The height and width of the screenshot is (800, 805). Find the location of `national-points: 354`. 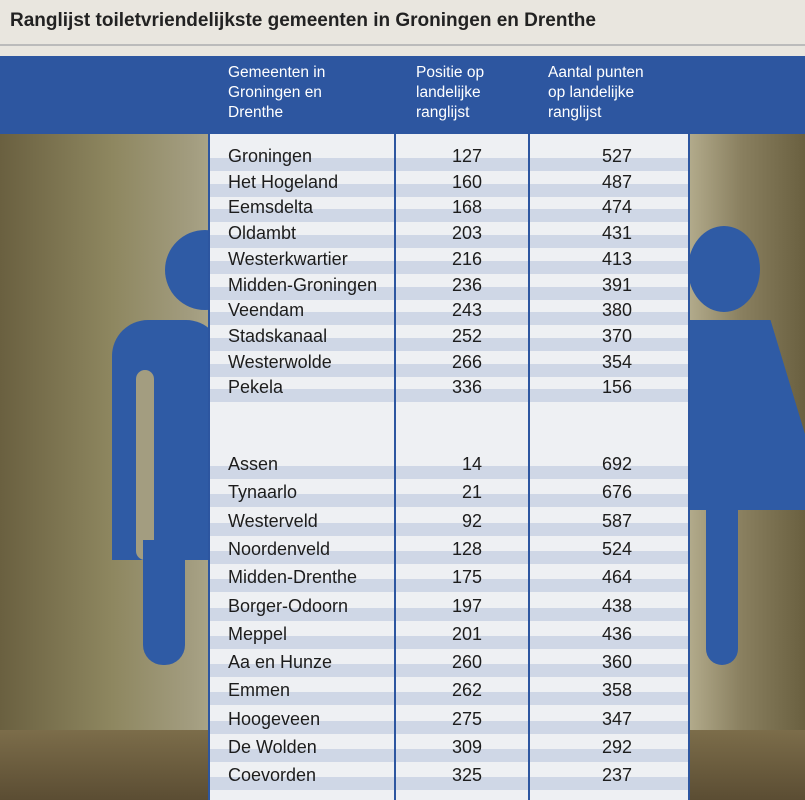

national-points: 354 is located at coordinates (616, 361).